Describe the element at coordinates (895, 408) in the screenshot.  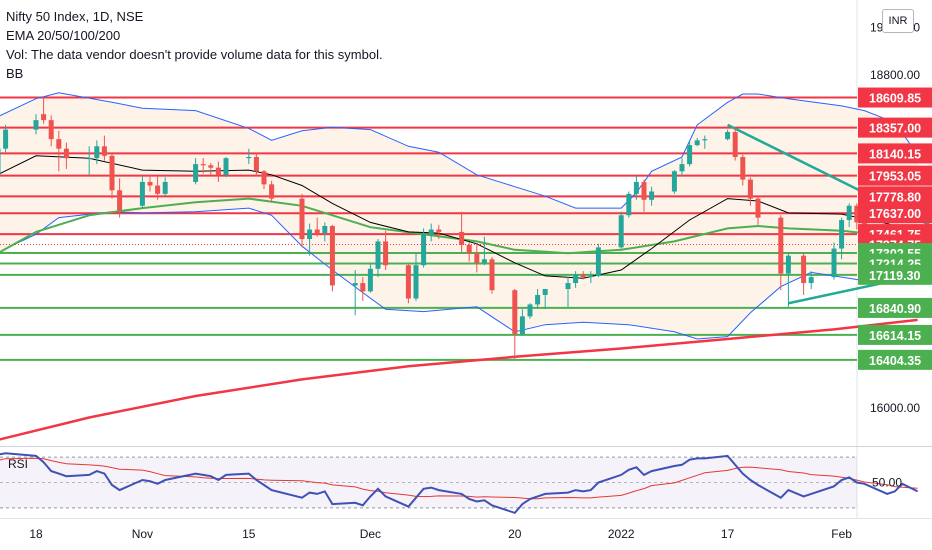
I see `price-tick-label: 16000.00` at that location.